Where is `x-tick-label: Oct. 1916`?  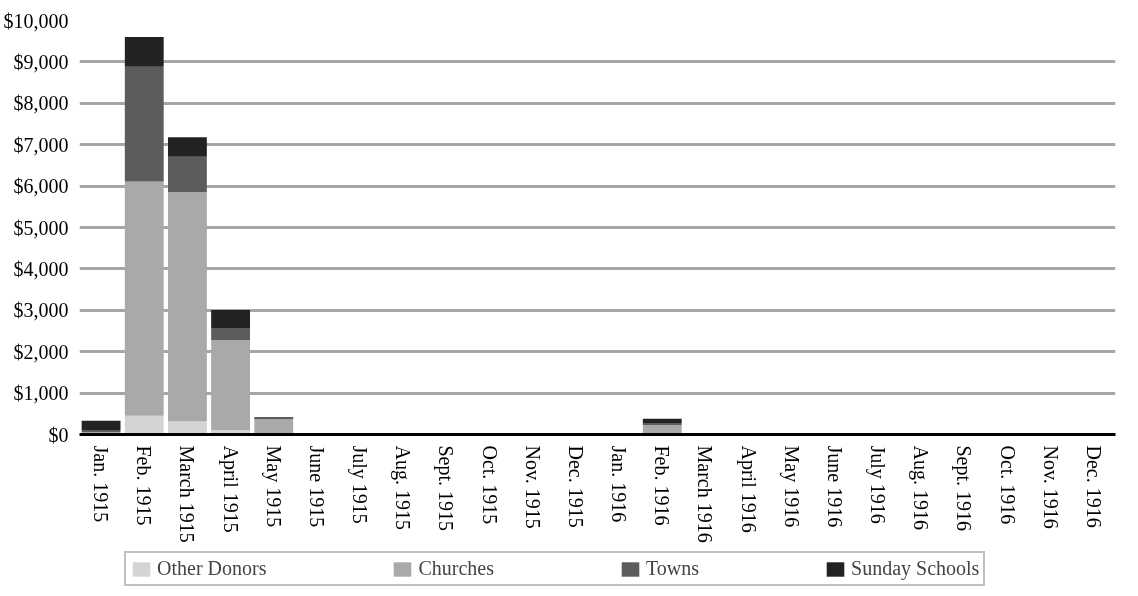 x-tick-label: Oct. 1916 is located at coordinates (1007, 485).